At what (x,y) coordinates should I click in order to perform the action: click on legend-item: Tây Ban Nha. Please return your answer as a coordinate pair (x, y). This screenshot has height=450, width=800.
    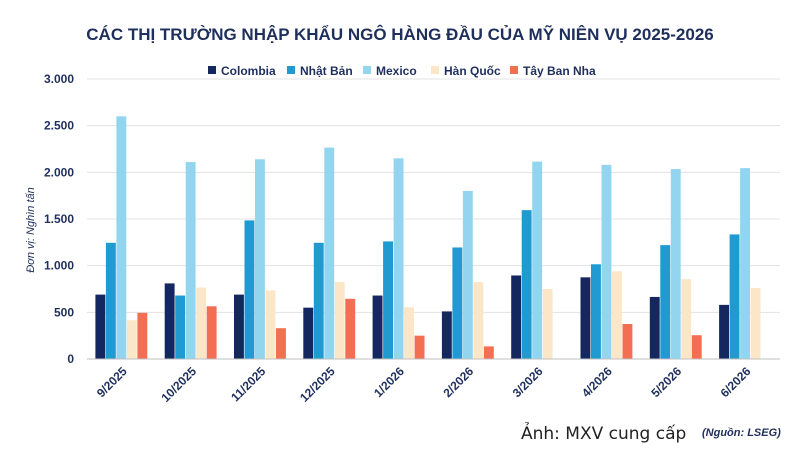
    Looking at the image, I should click on (553, 71).